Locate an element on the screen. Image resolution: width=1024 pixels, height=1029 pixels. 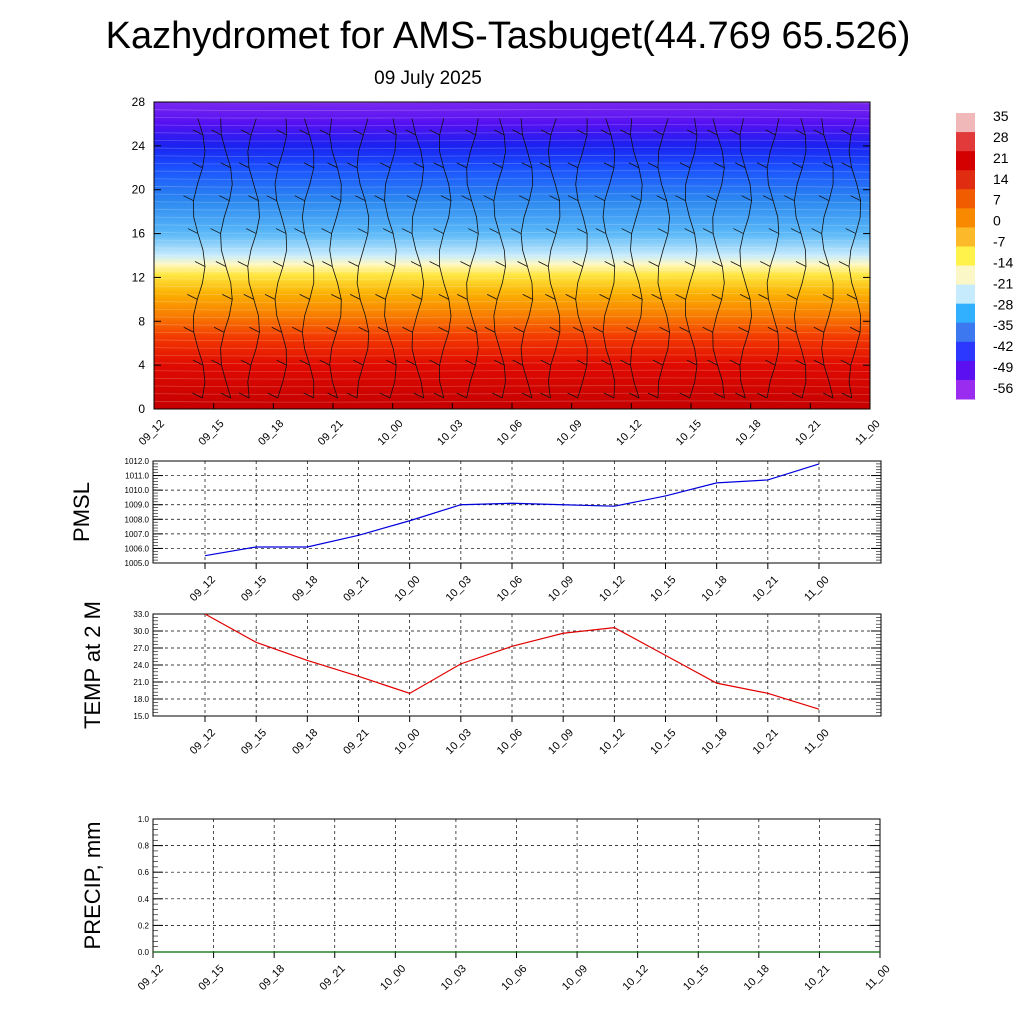
heat-ytick-label: 16 is located at coordinates (139, 234).